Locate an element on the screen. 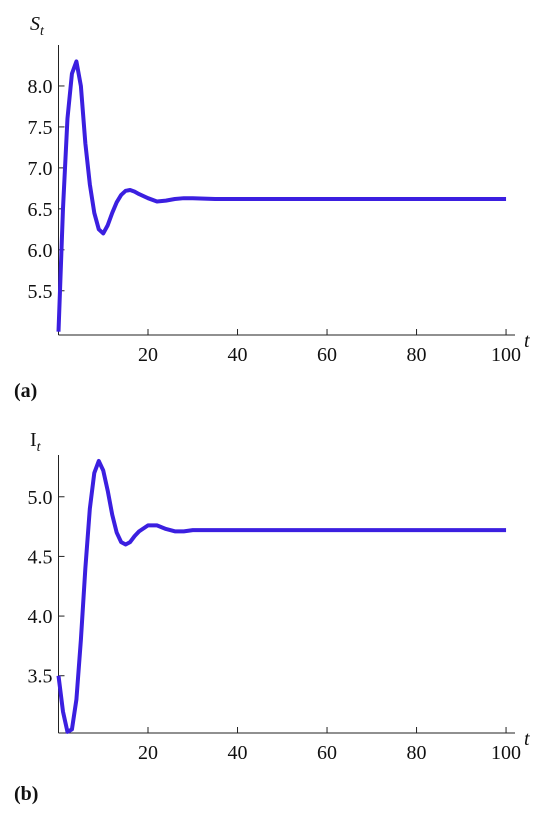 Image resolution: width=550 pixels, height=819 pixels. y-tick-label: 6.5 is located at coordinates (40, 210).